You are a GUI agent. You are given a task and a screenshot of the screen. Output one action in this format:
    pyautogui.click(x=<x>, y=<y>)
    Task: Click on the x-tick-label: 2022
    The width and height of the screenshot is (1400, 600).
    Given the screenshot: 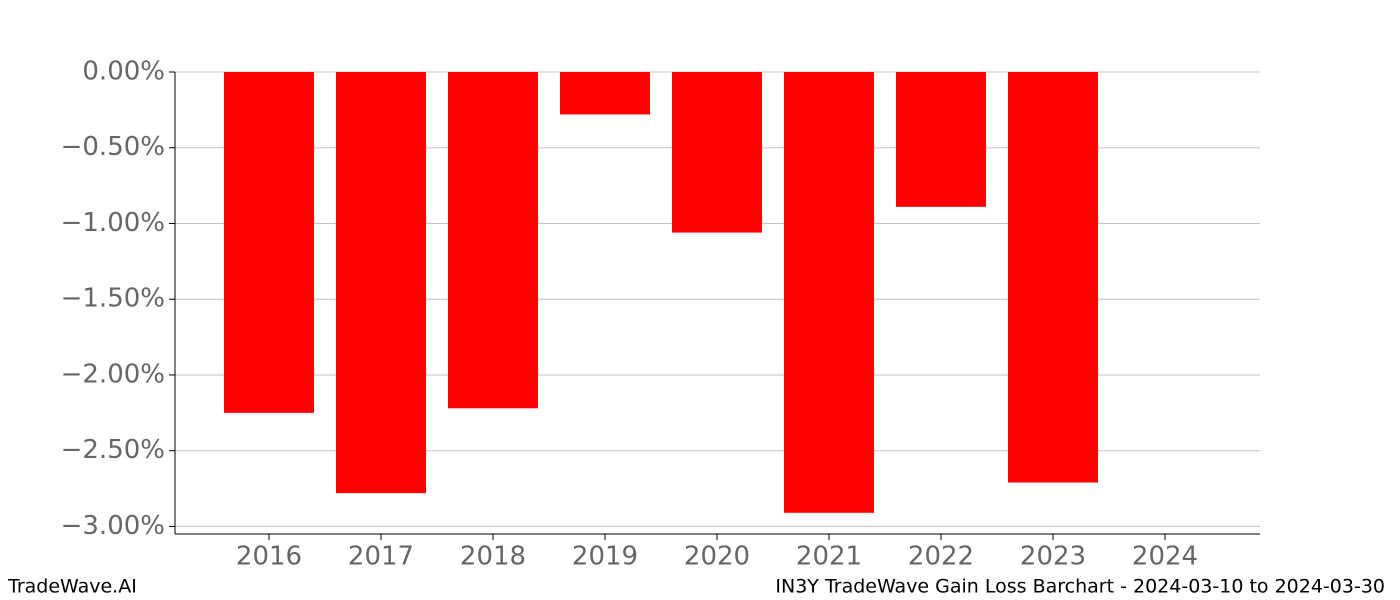 What is the action you would take?
    pyautogui.click(x=941, y=557)
    